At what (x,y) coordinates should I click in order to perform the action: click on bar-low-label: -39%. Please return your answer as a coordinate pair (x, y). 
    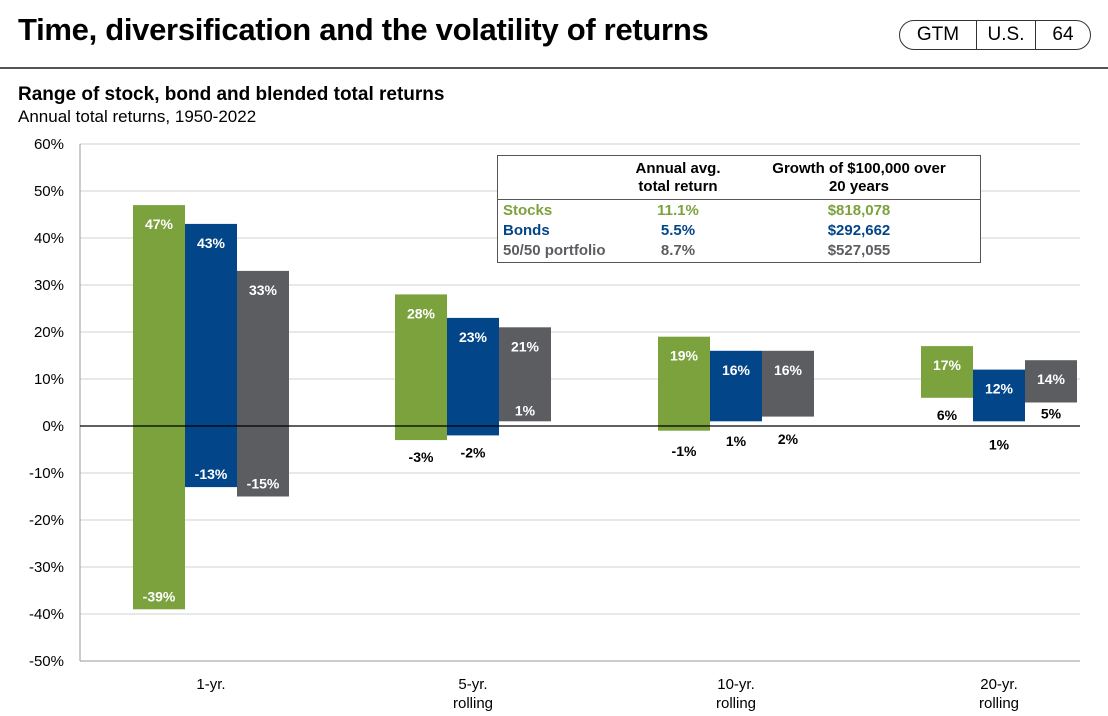
    Looking at the image, I should click on (159, 596).